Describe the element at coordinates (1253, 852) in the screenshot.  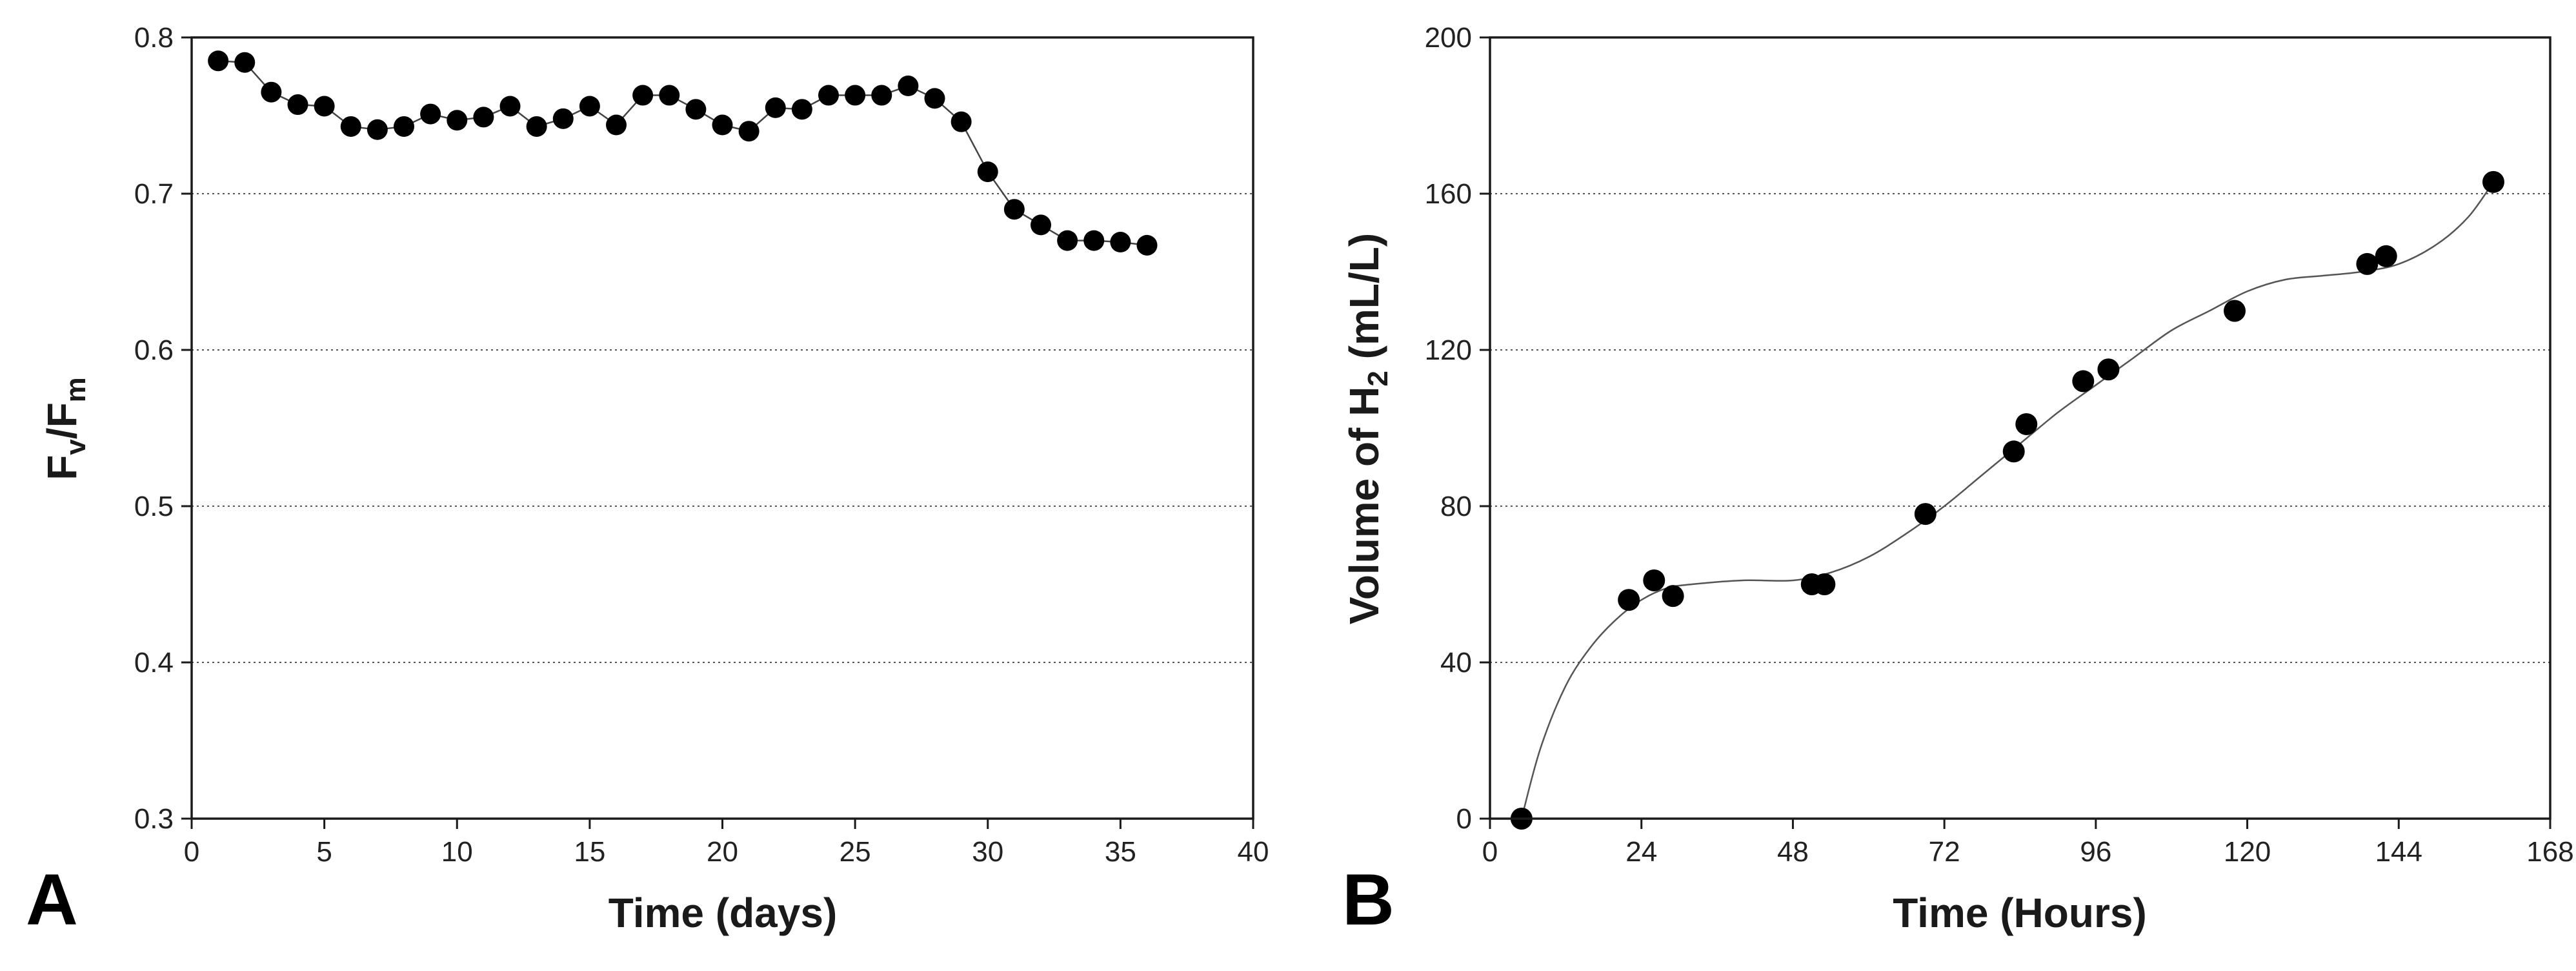
I see `x-tick-label: 40` at that location.